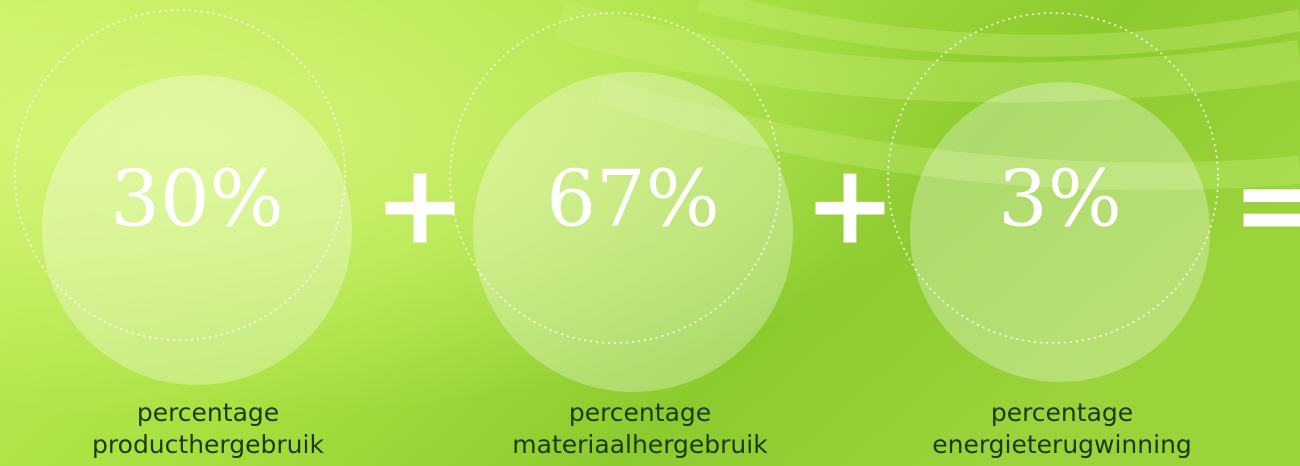  Describe the element at coordinates (640, 444) in the screenshot. I see `caption-line: materiaalhergebruik` at that location.